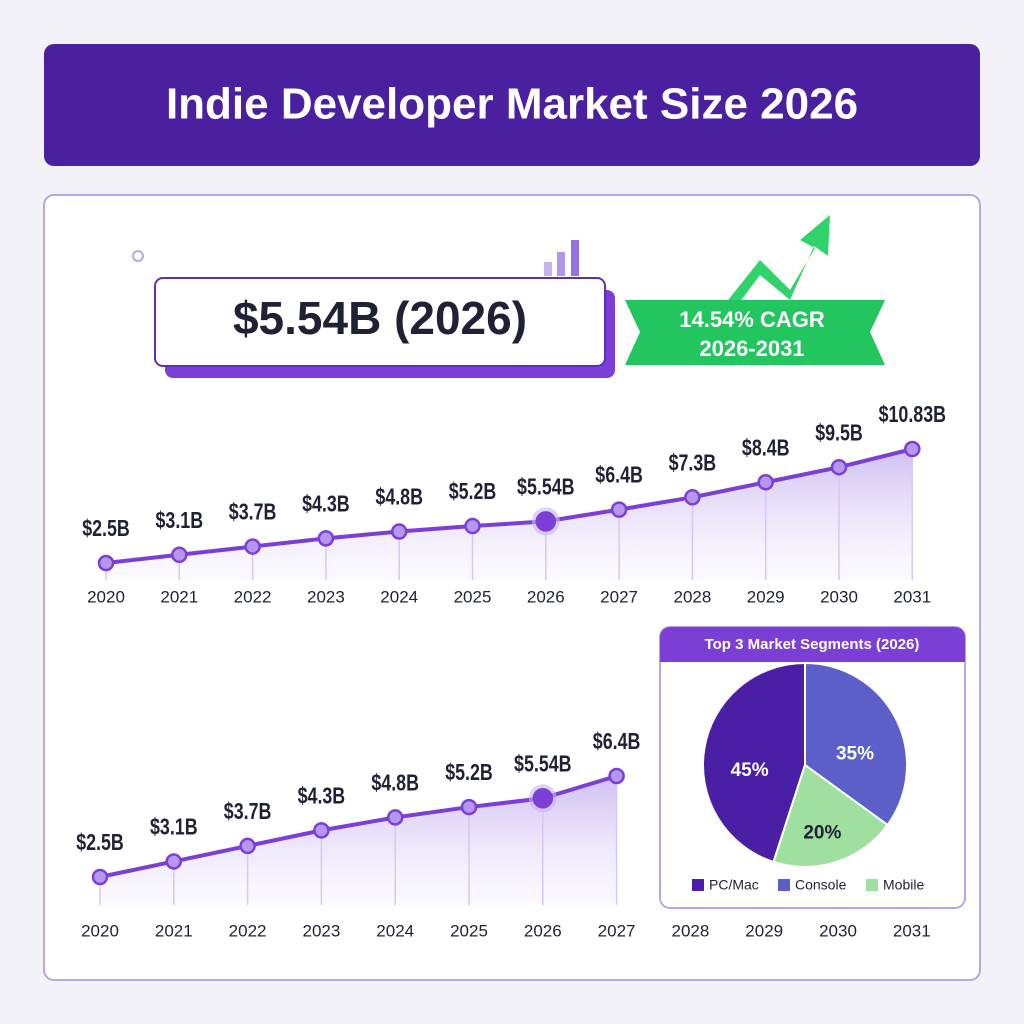 Image resolution: width=1024 pixels, height=1024 pixels. Describe the element at coordinates (821, 885) in the screenshot. I see `legend-label: Console` at that location.